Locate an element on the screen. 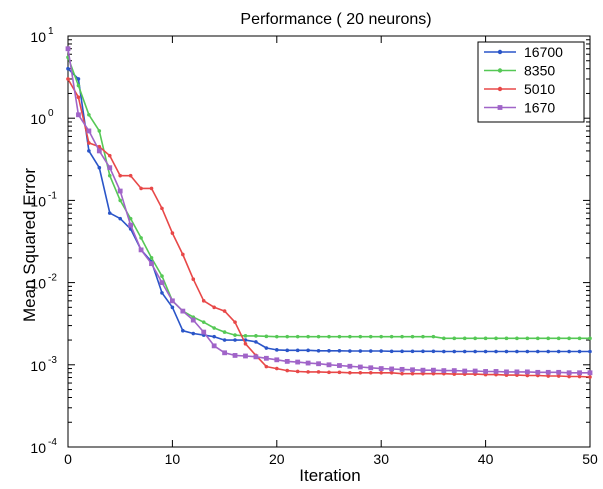  x-tick-label: 10 is located at coordinates (173, 459).